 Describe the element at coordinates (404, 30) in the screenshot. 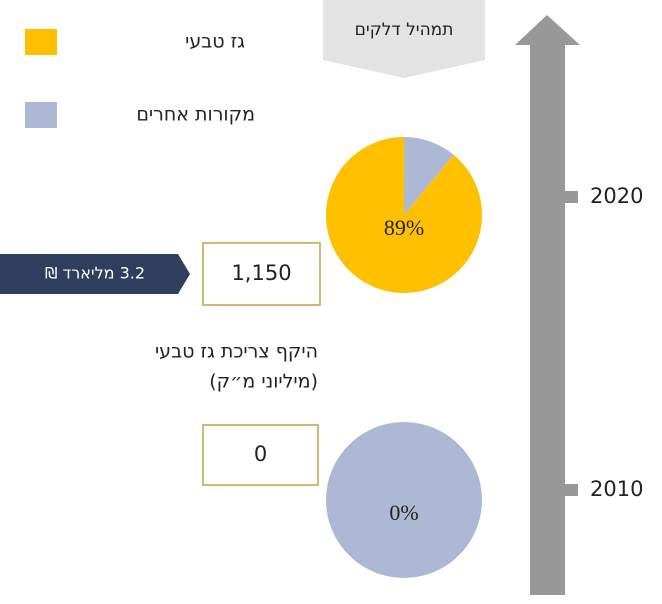

I see `header-title: תמהיל דלקים` at that location.